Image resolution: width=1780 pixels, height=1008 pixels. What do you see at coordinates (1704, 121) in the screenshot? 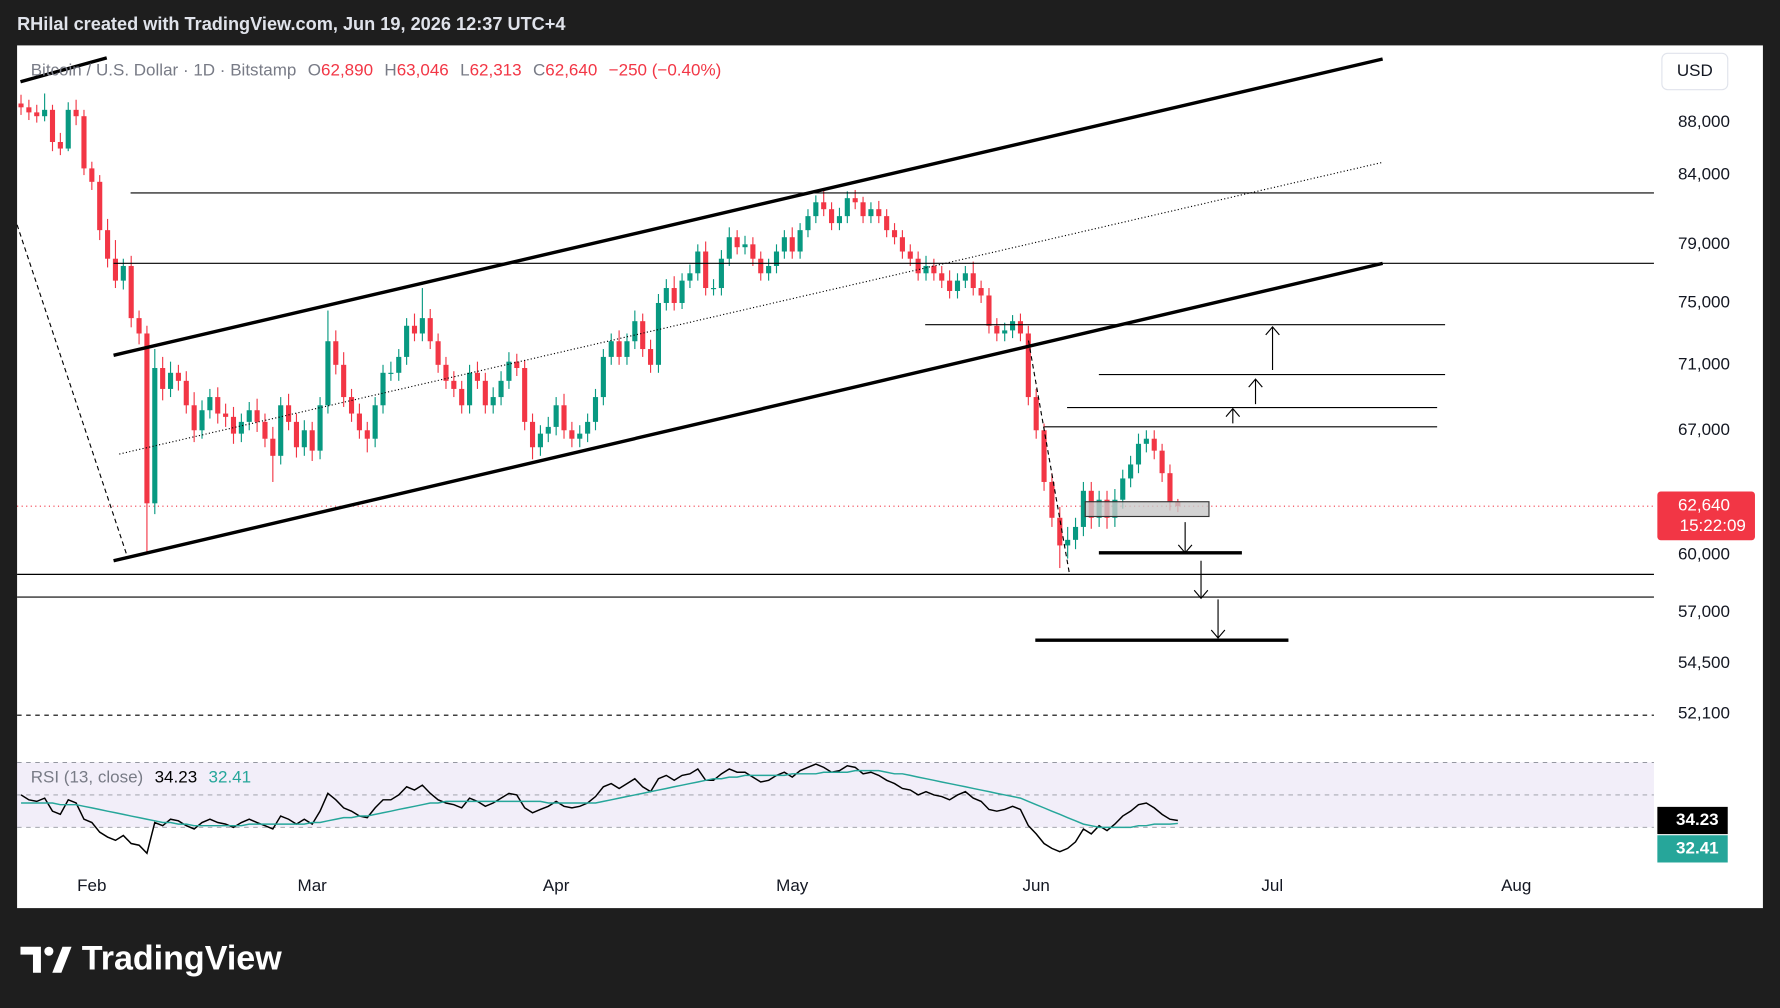
I see `y-tick-label: 88,000` at bounding box center [1704, 121].